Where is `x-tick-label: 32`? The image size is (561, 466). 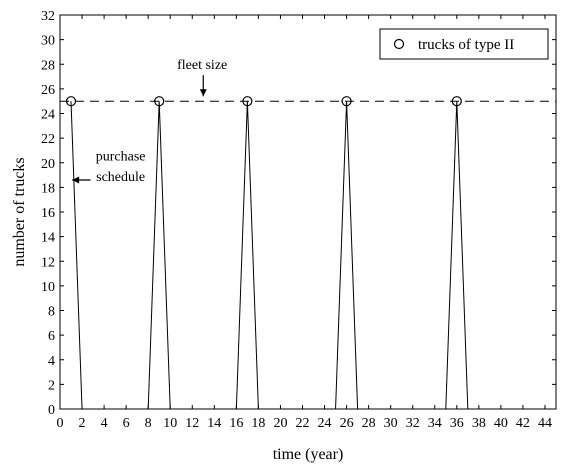 x-tick-label: 32 is located at coordinates (413, 423).